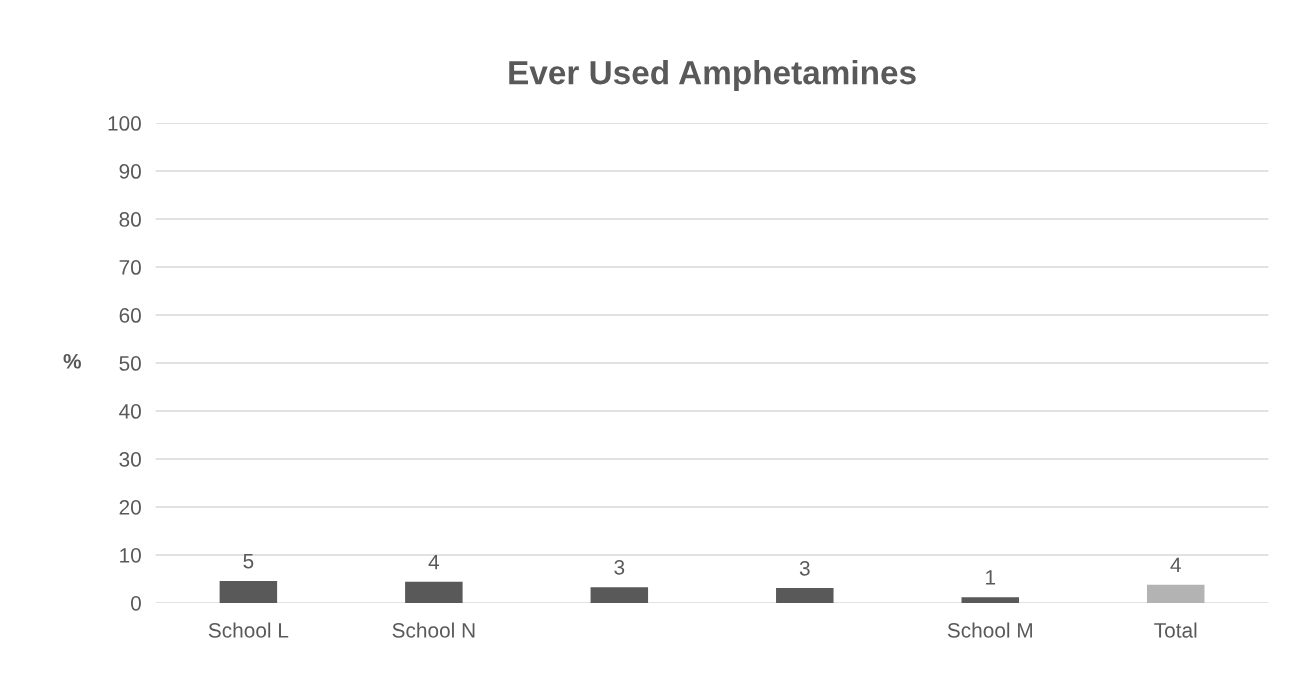  Describe the element at coordinates (130, 267) in the screenshot. I see `y-tick-label: 70` at that location.